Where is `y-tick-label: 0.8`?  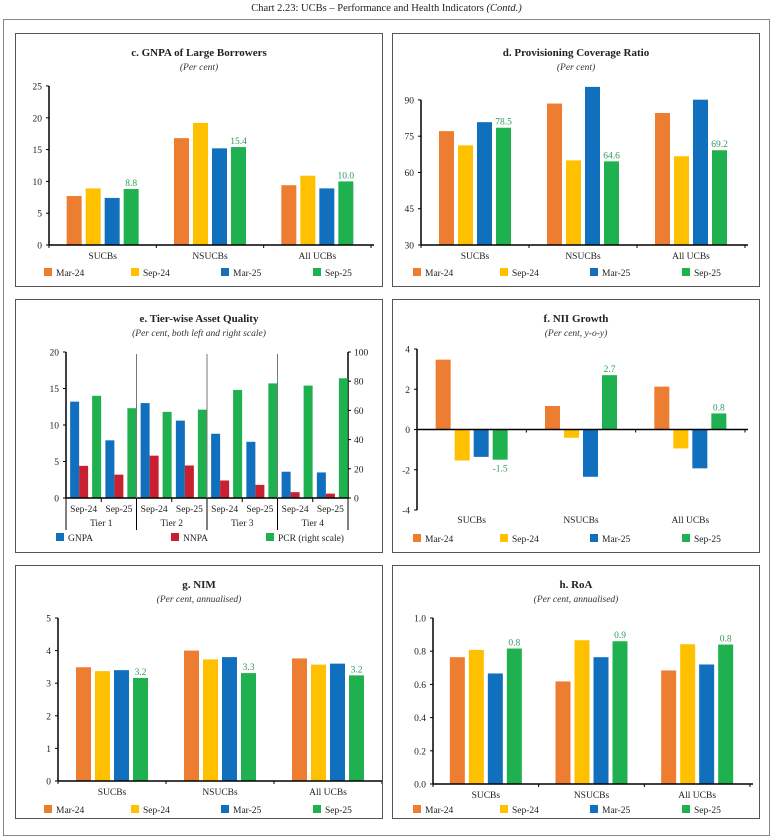 y-tick-label: 0.8 is located at coordinates (420, 653).